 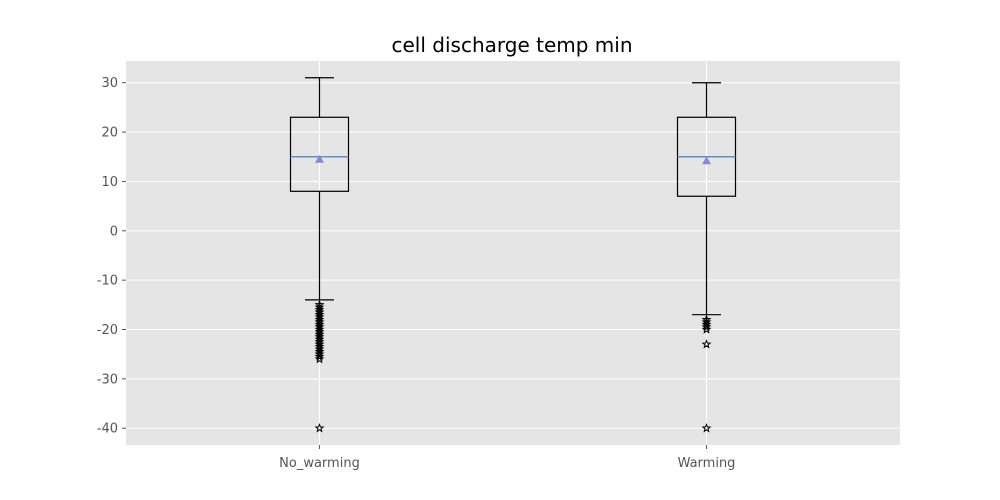 What do you see at coordinates (707, 463) in the screenshot?
I see `x-tick-label: Warming` at bounding box center [707, 463].